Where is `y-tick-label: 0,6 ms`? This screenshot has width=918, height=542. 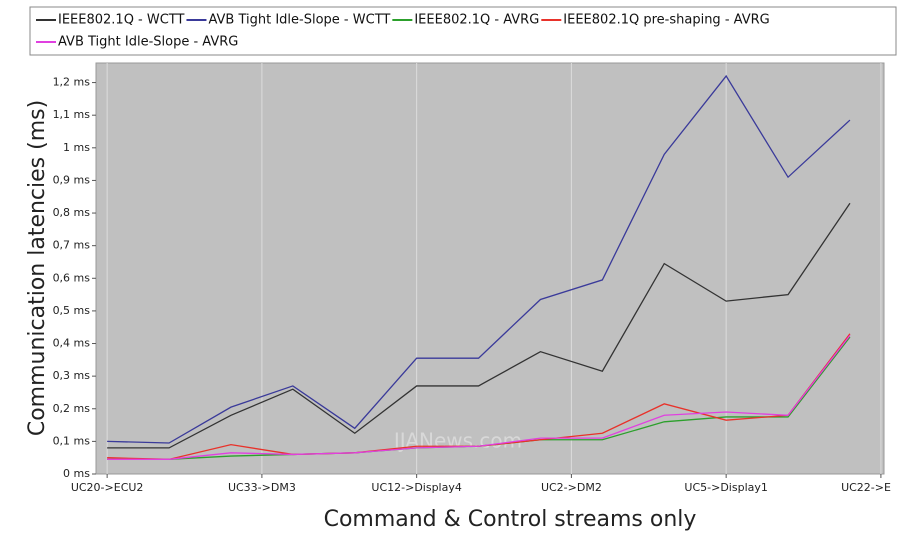 y-tick-label: 0,6 ms is located at coordinates (72, 277).